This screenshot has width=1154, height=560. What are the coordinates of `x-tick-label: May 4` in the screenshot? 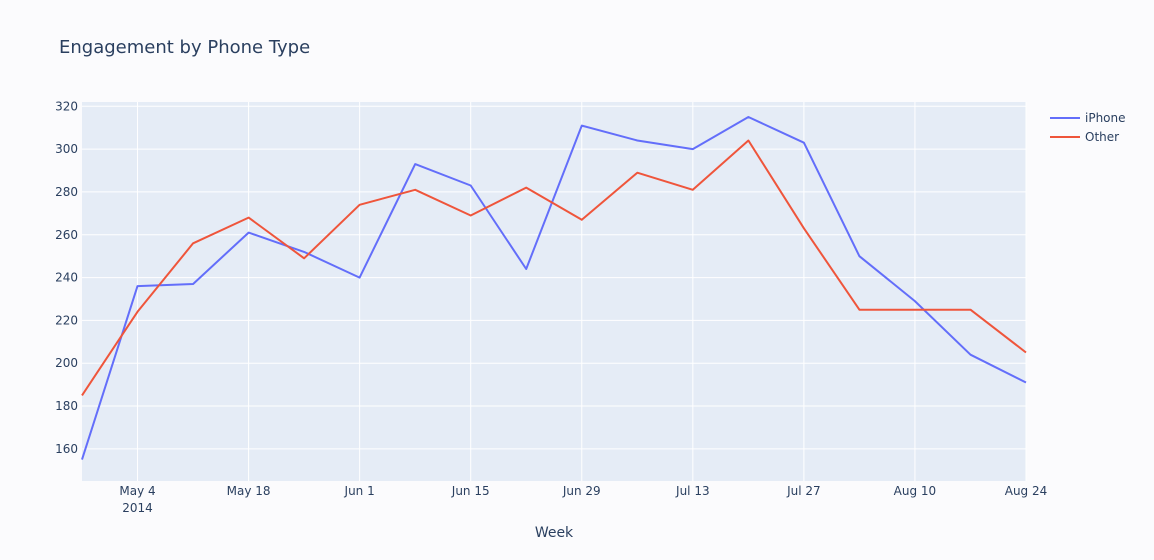 It's located at (137, 491).